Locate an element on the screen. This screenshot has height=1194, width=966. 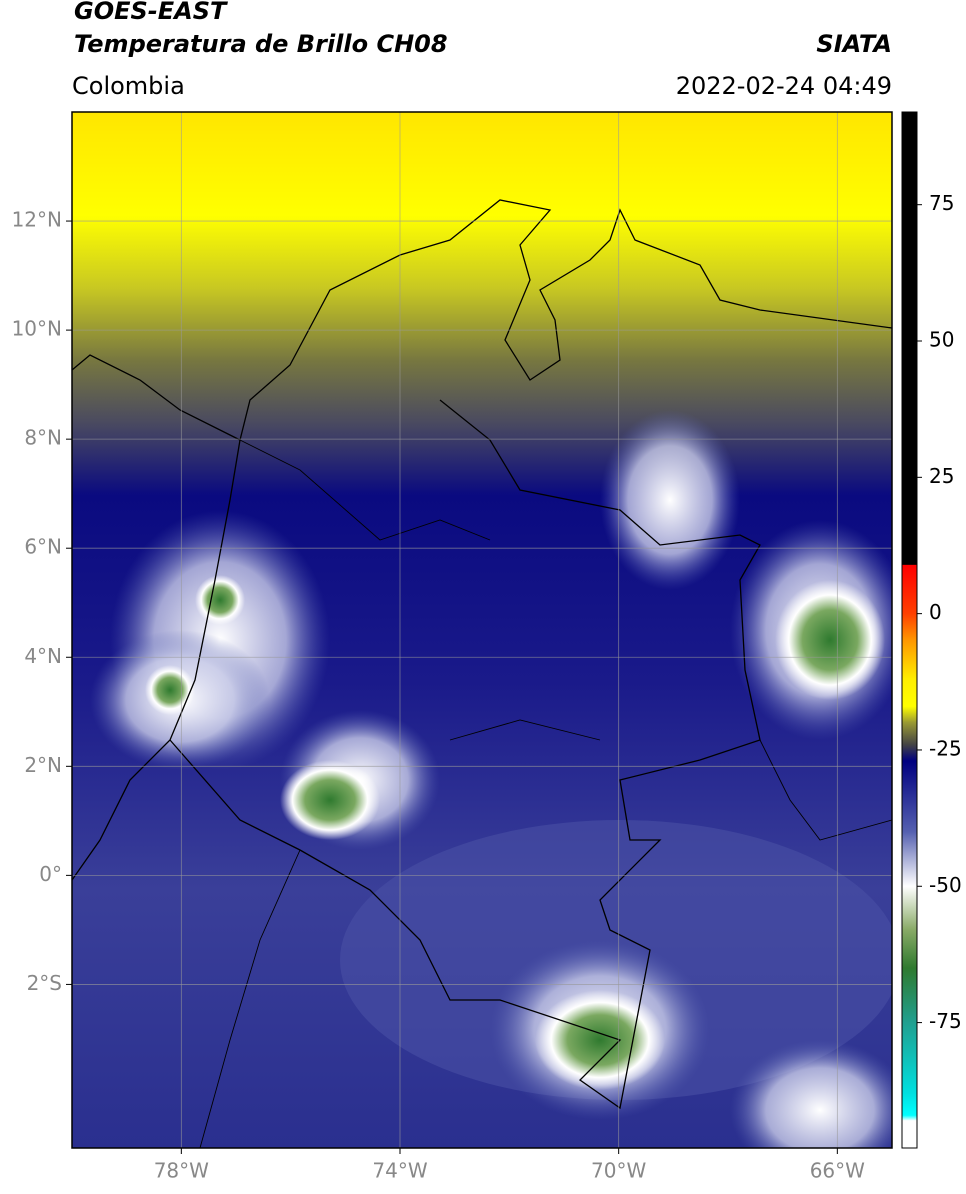
colorbar-tick-label: -75 is located at coordinates (945, 1021).